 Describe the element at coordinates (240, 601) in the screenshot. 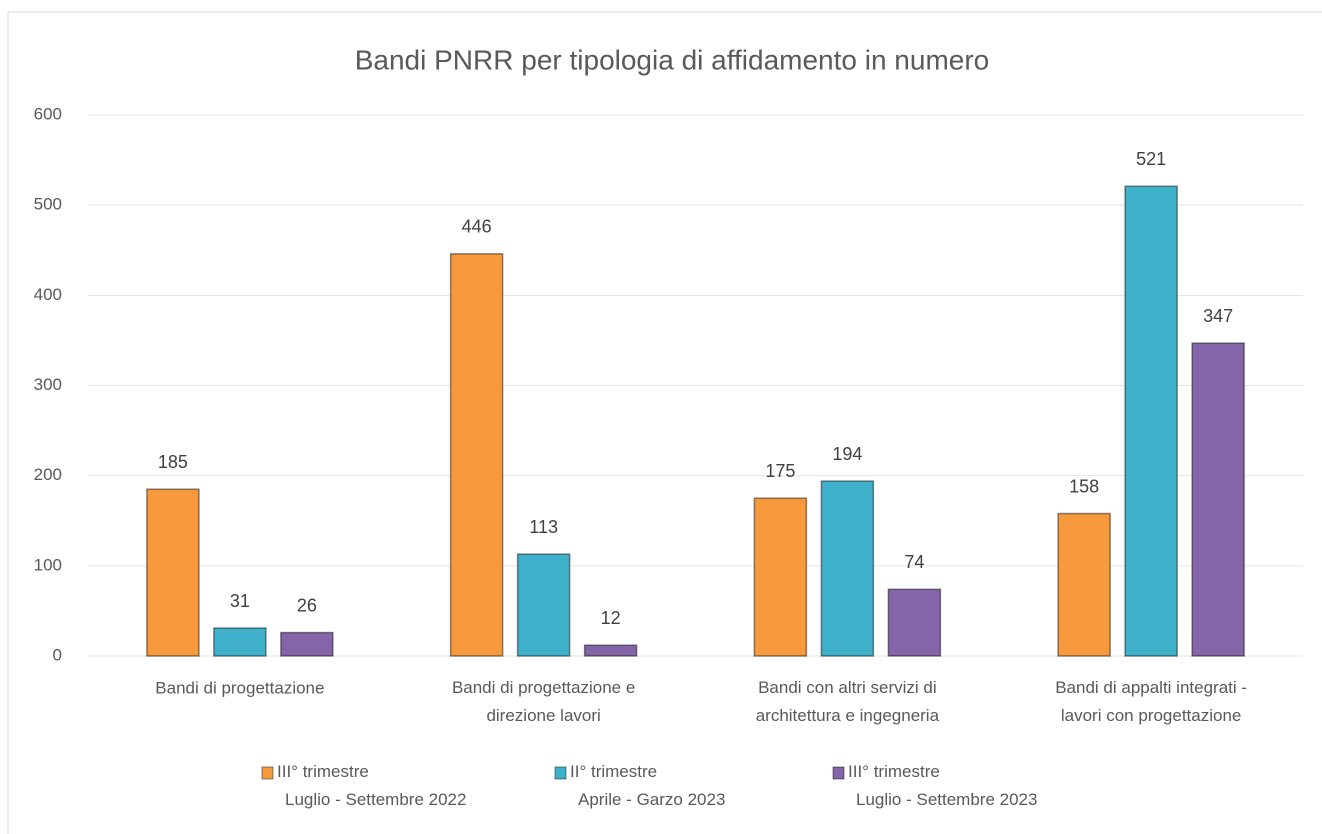

I see `data-label: 31` at that location.